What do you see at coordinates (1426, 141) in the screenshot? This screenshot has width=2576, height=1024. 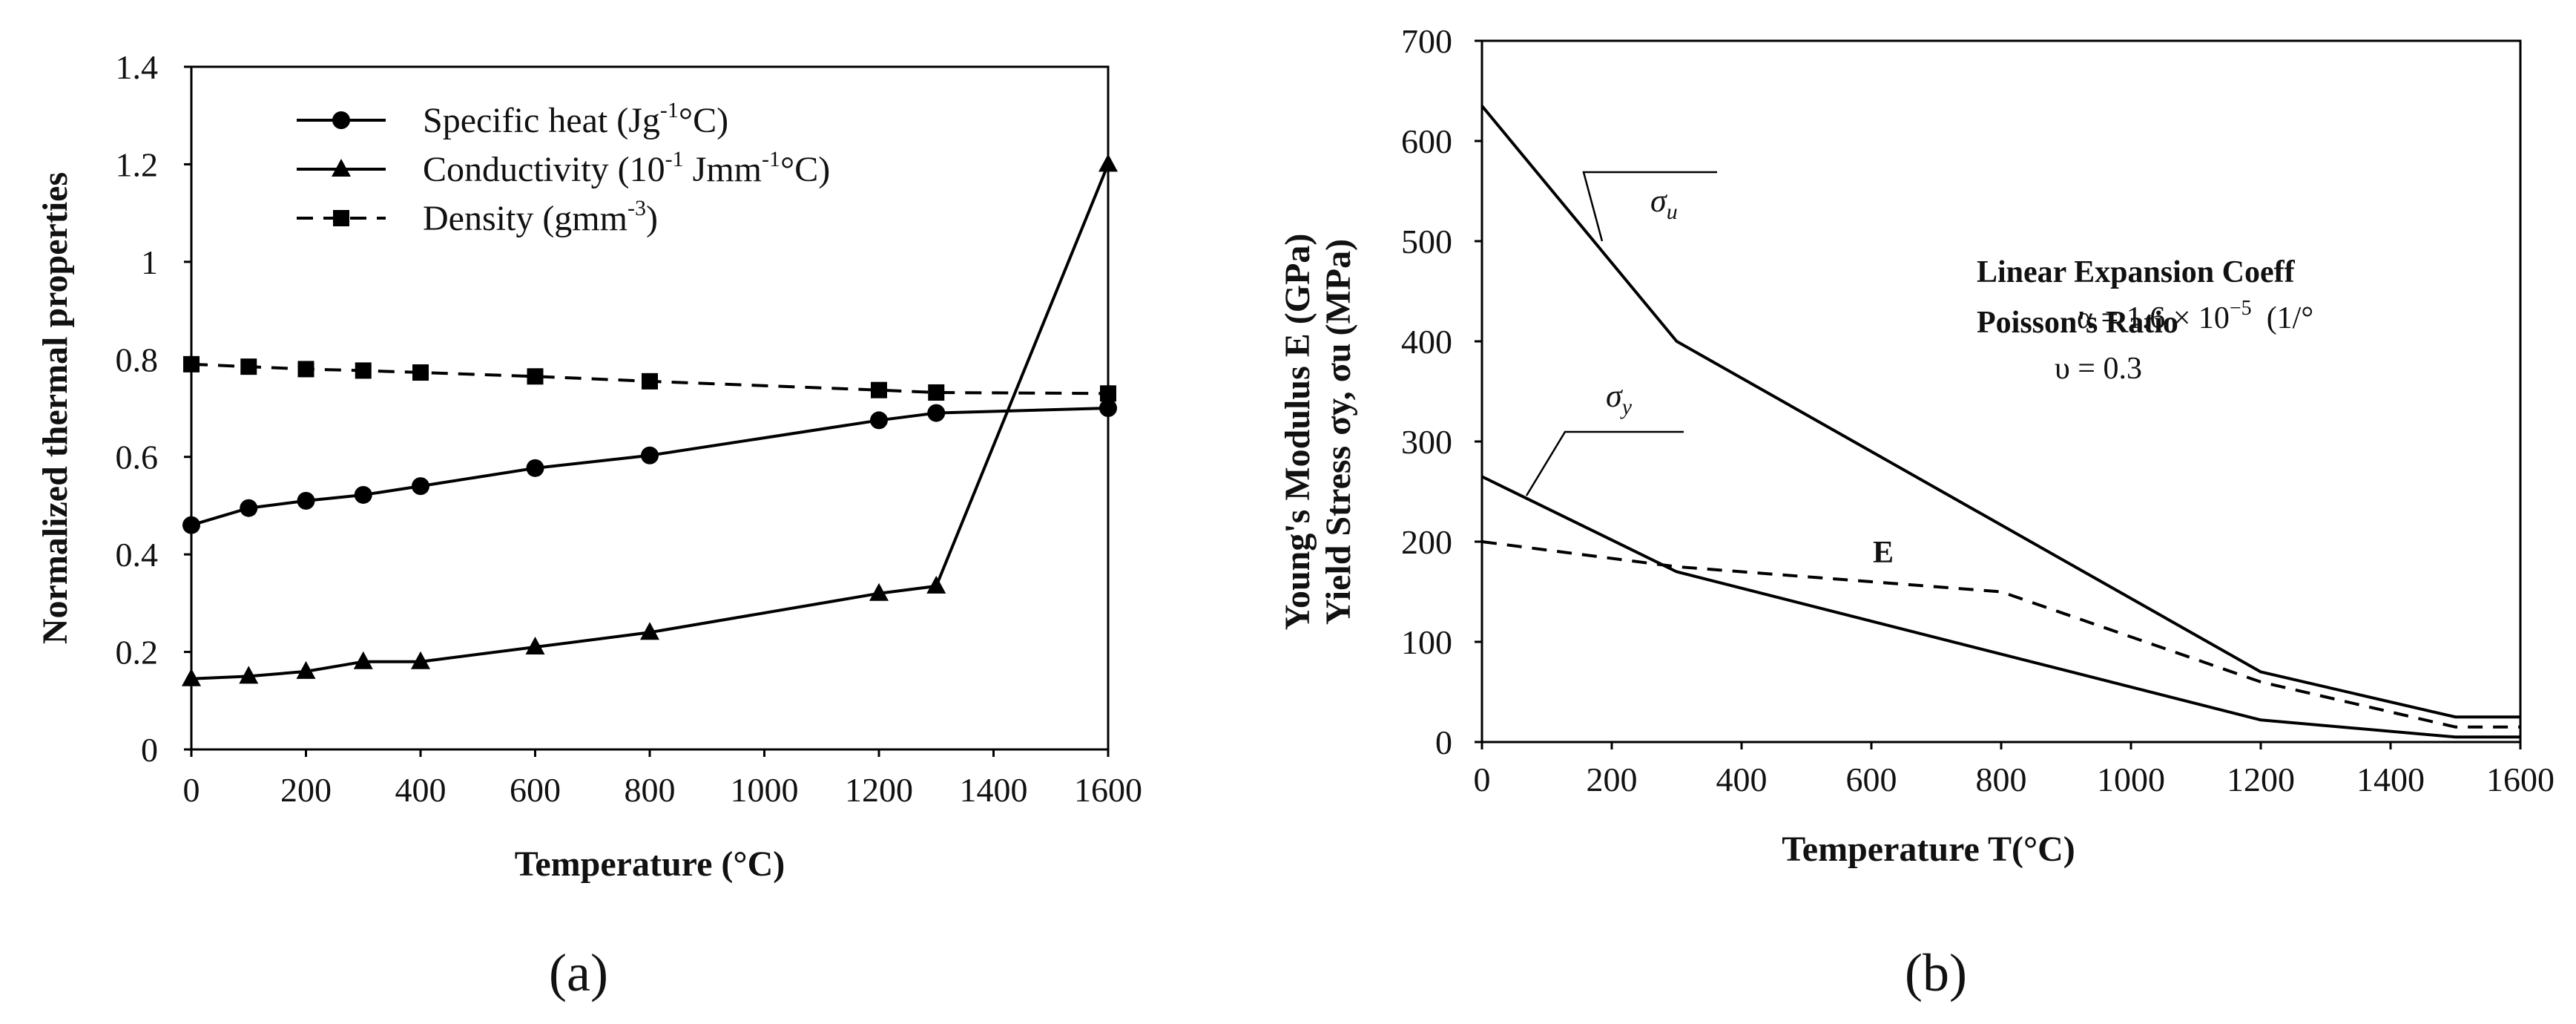 I see `y-tick-label: 600` at bounding box center [1426, 141].